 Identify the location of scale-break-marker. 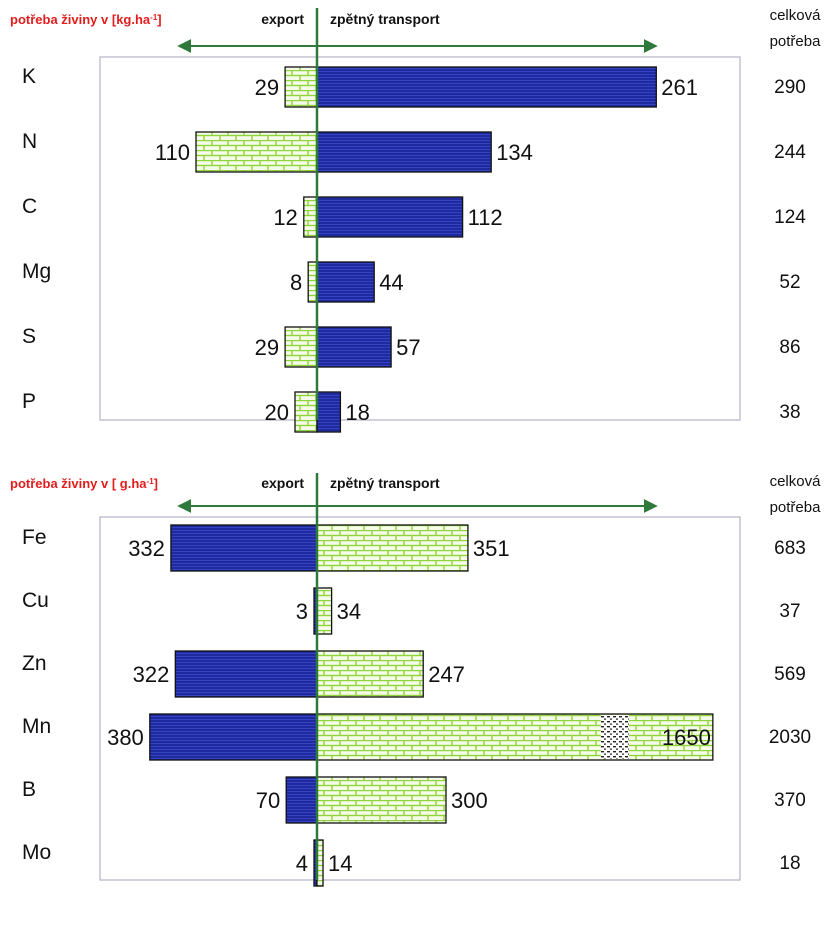
(614, 737).